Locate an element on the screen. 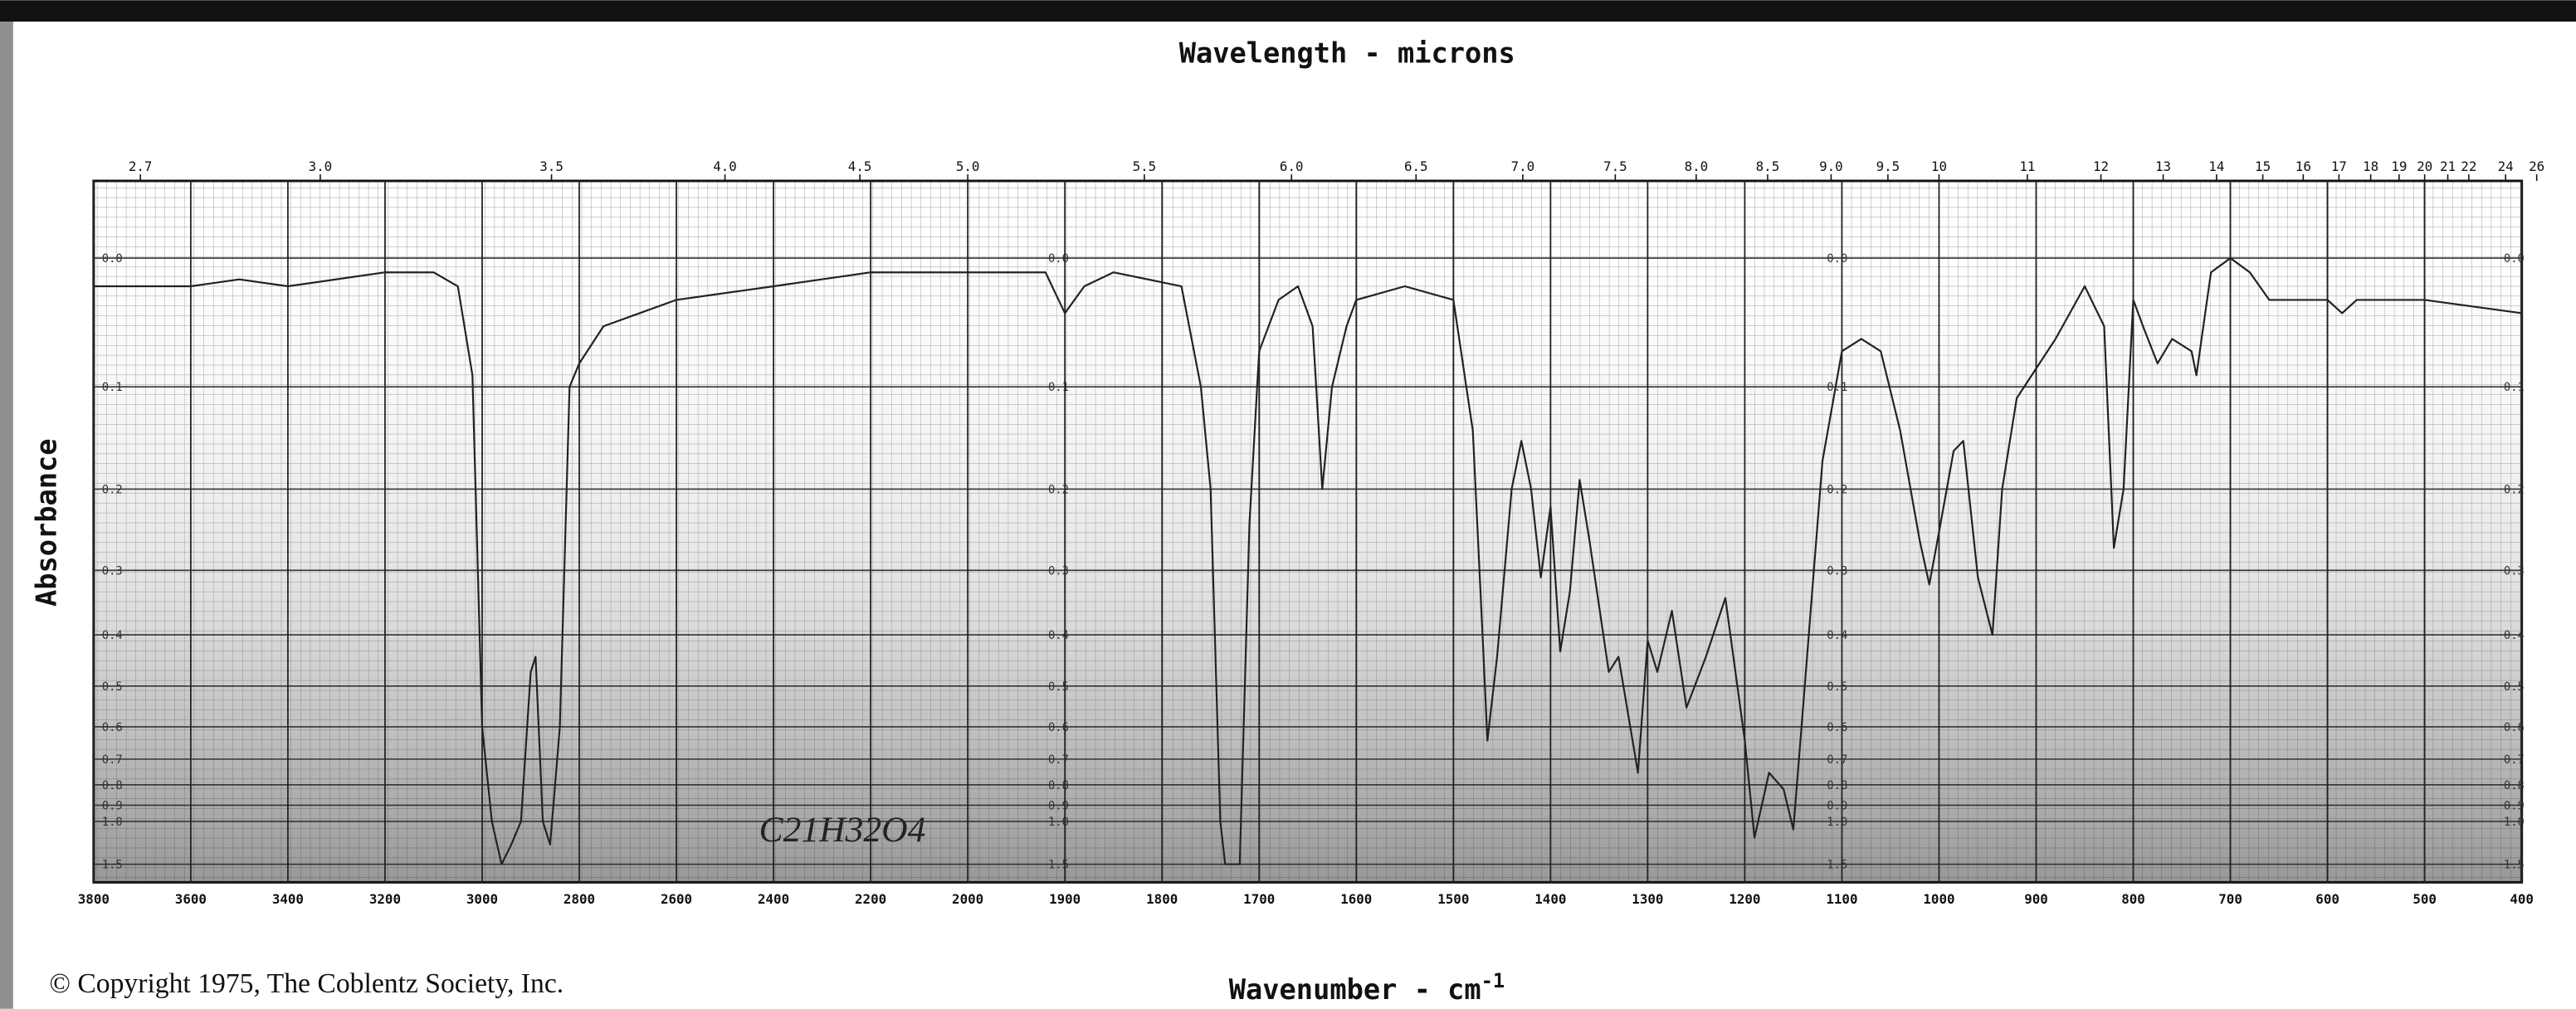 The height and width of the screenshot is (1009, 2576). y-axis-label: Absorbance is located at coordinates (46, 523).